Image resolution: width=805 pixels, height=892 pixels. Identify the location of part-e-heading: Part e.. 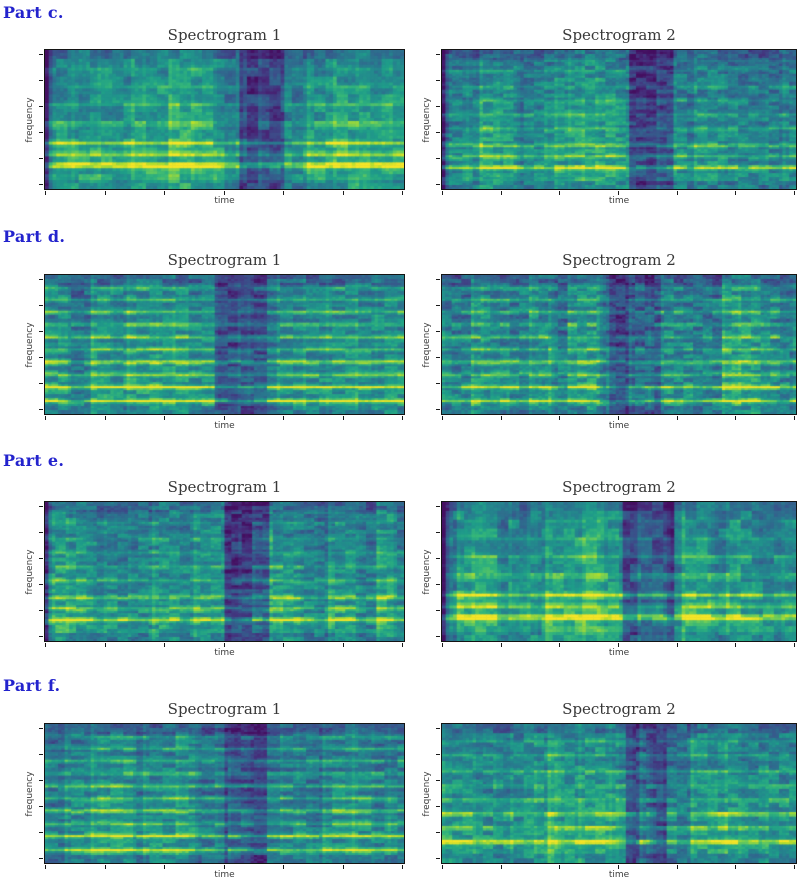
(34, 460).